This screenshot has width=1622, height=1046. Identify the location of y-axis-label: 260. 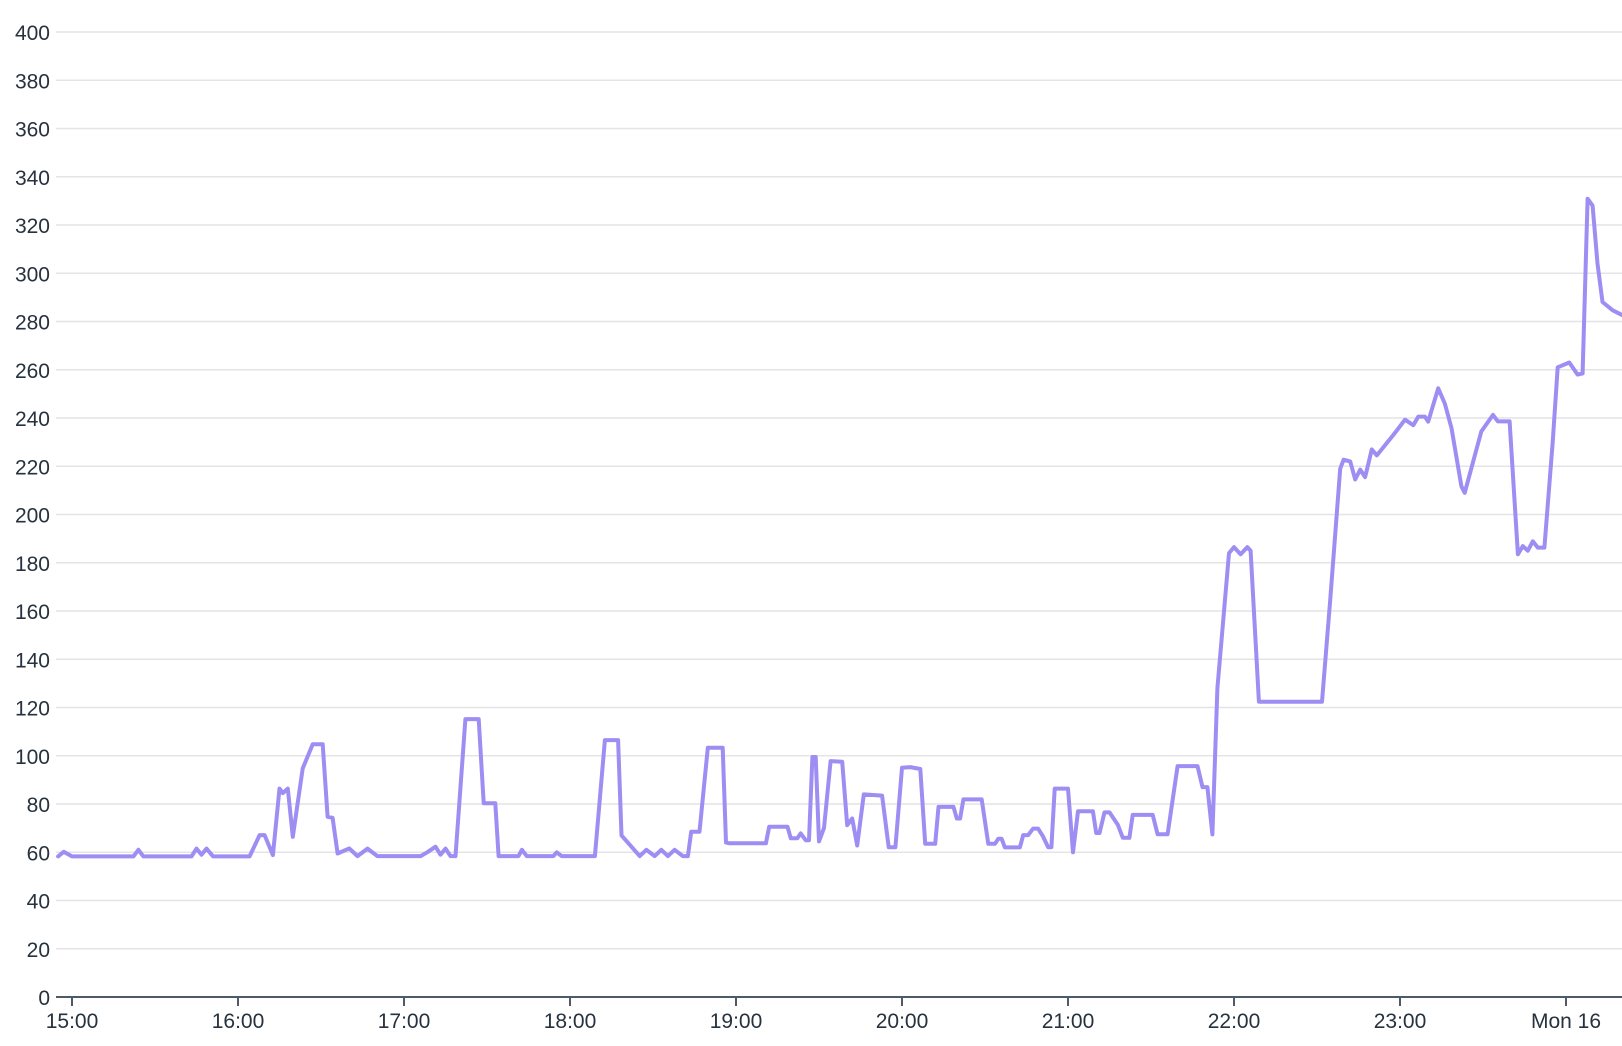
(32, 371).